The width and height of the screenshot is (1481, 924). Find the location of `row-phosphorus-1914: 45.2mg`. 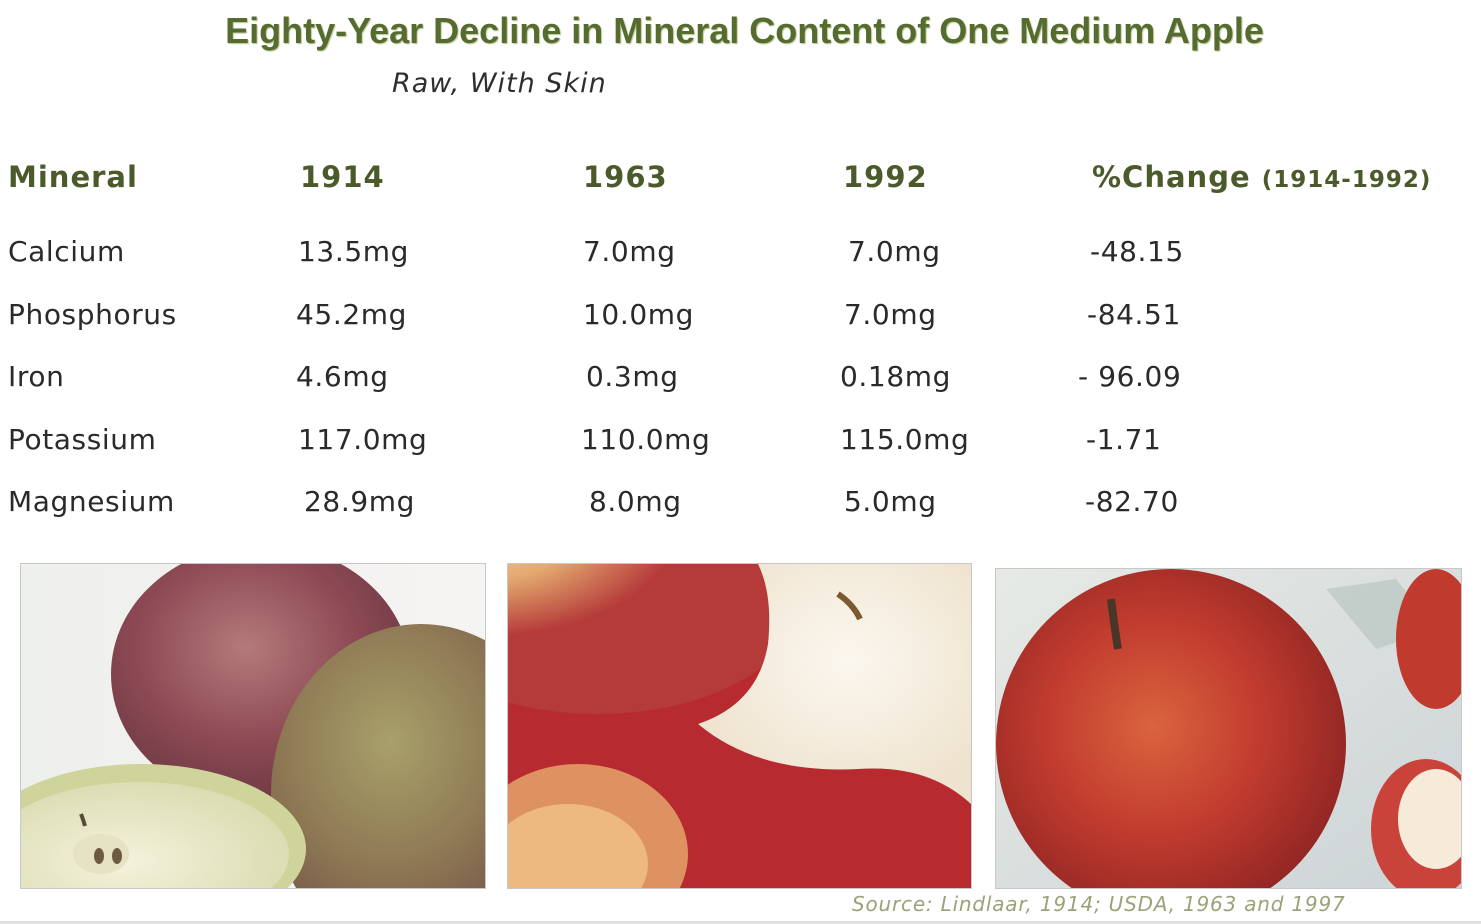

row-phosphorus-1914: 45.2mg is located at coordinates (351, 314).